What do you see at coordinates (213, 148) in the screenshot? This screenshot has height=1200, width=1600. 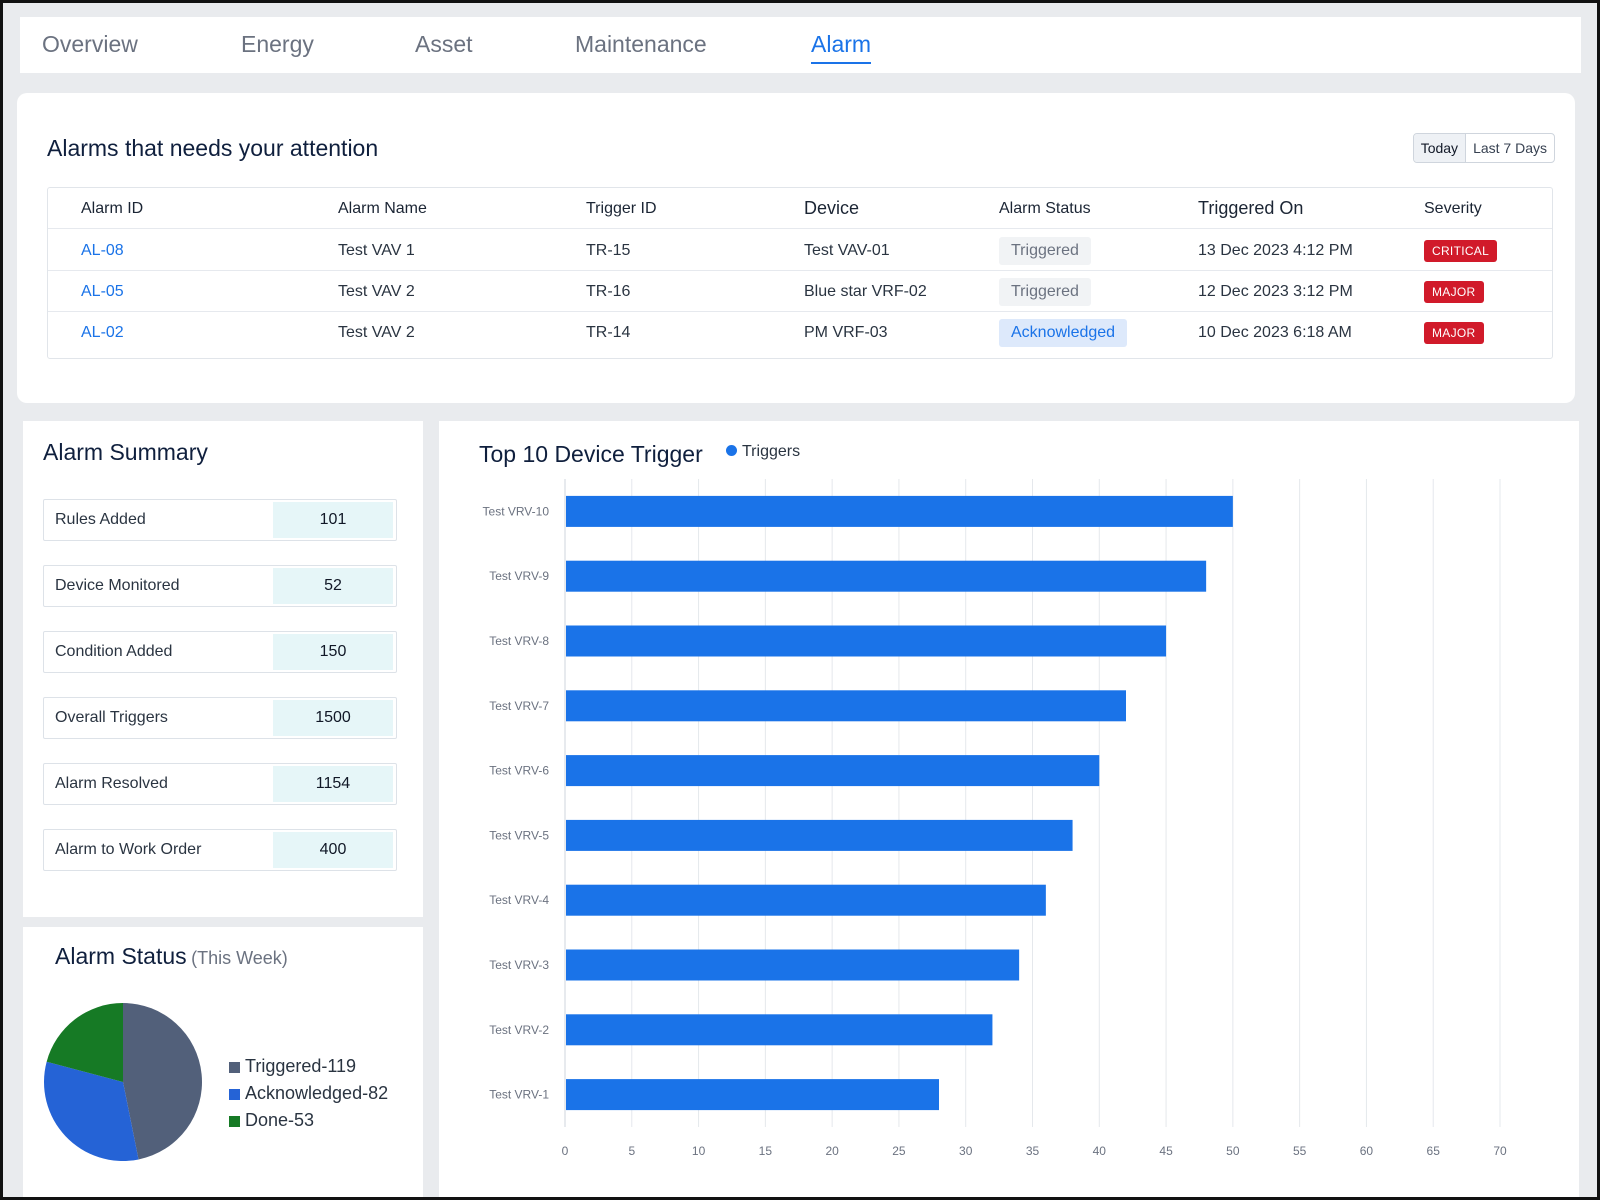 I see `alarms-title: Alarms that needs your attention` at bounding box center [213, 148].